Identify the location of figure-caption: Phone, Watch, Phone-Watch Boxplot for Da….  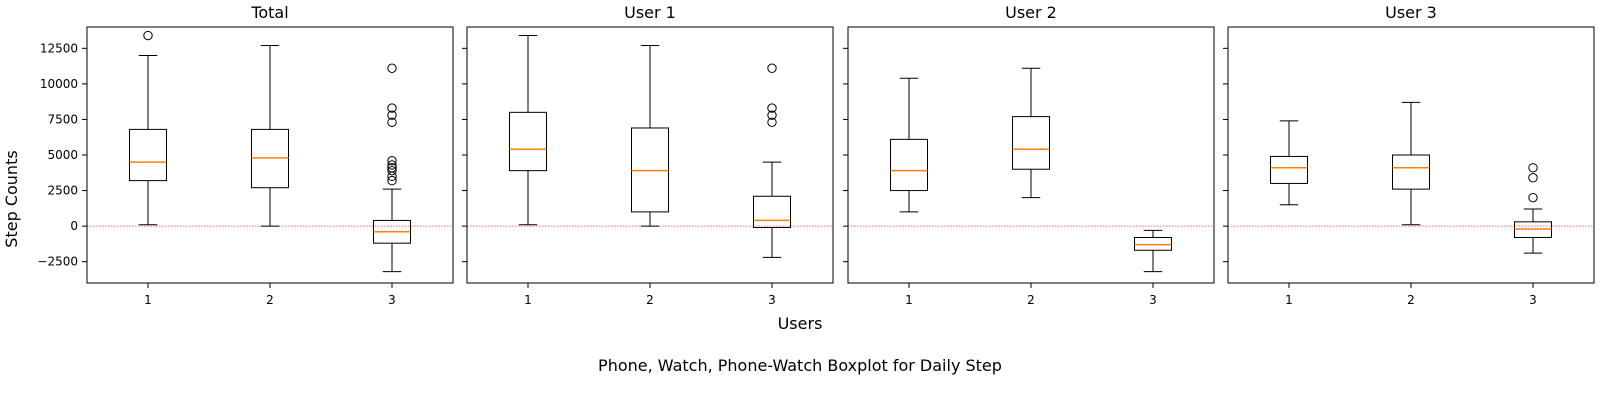
(800, 365).